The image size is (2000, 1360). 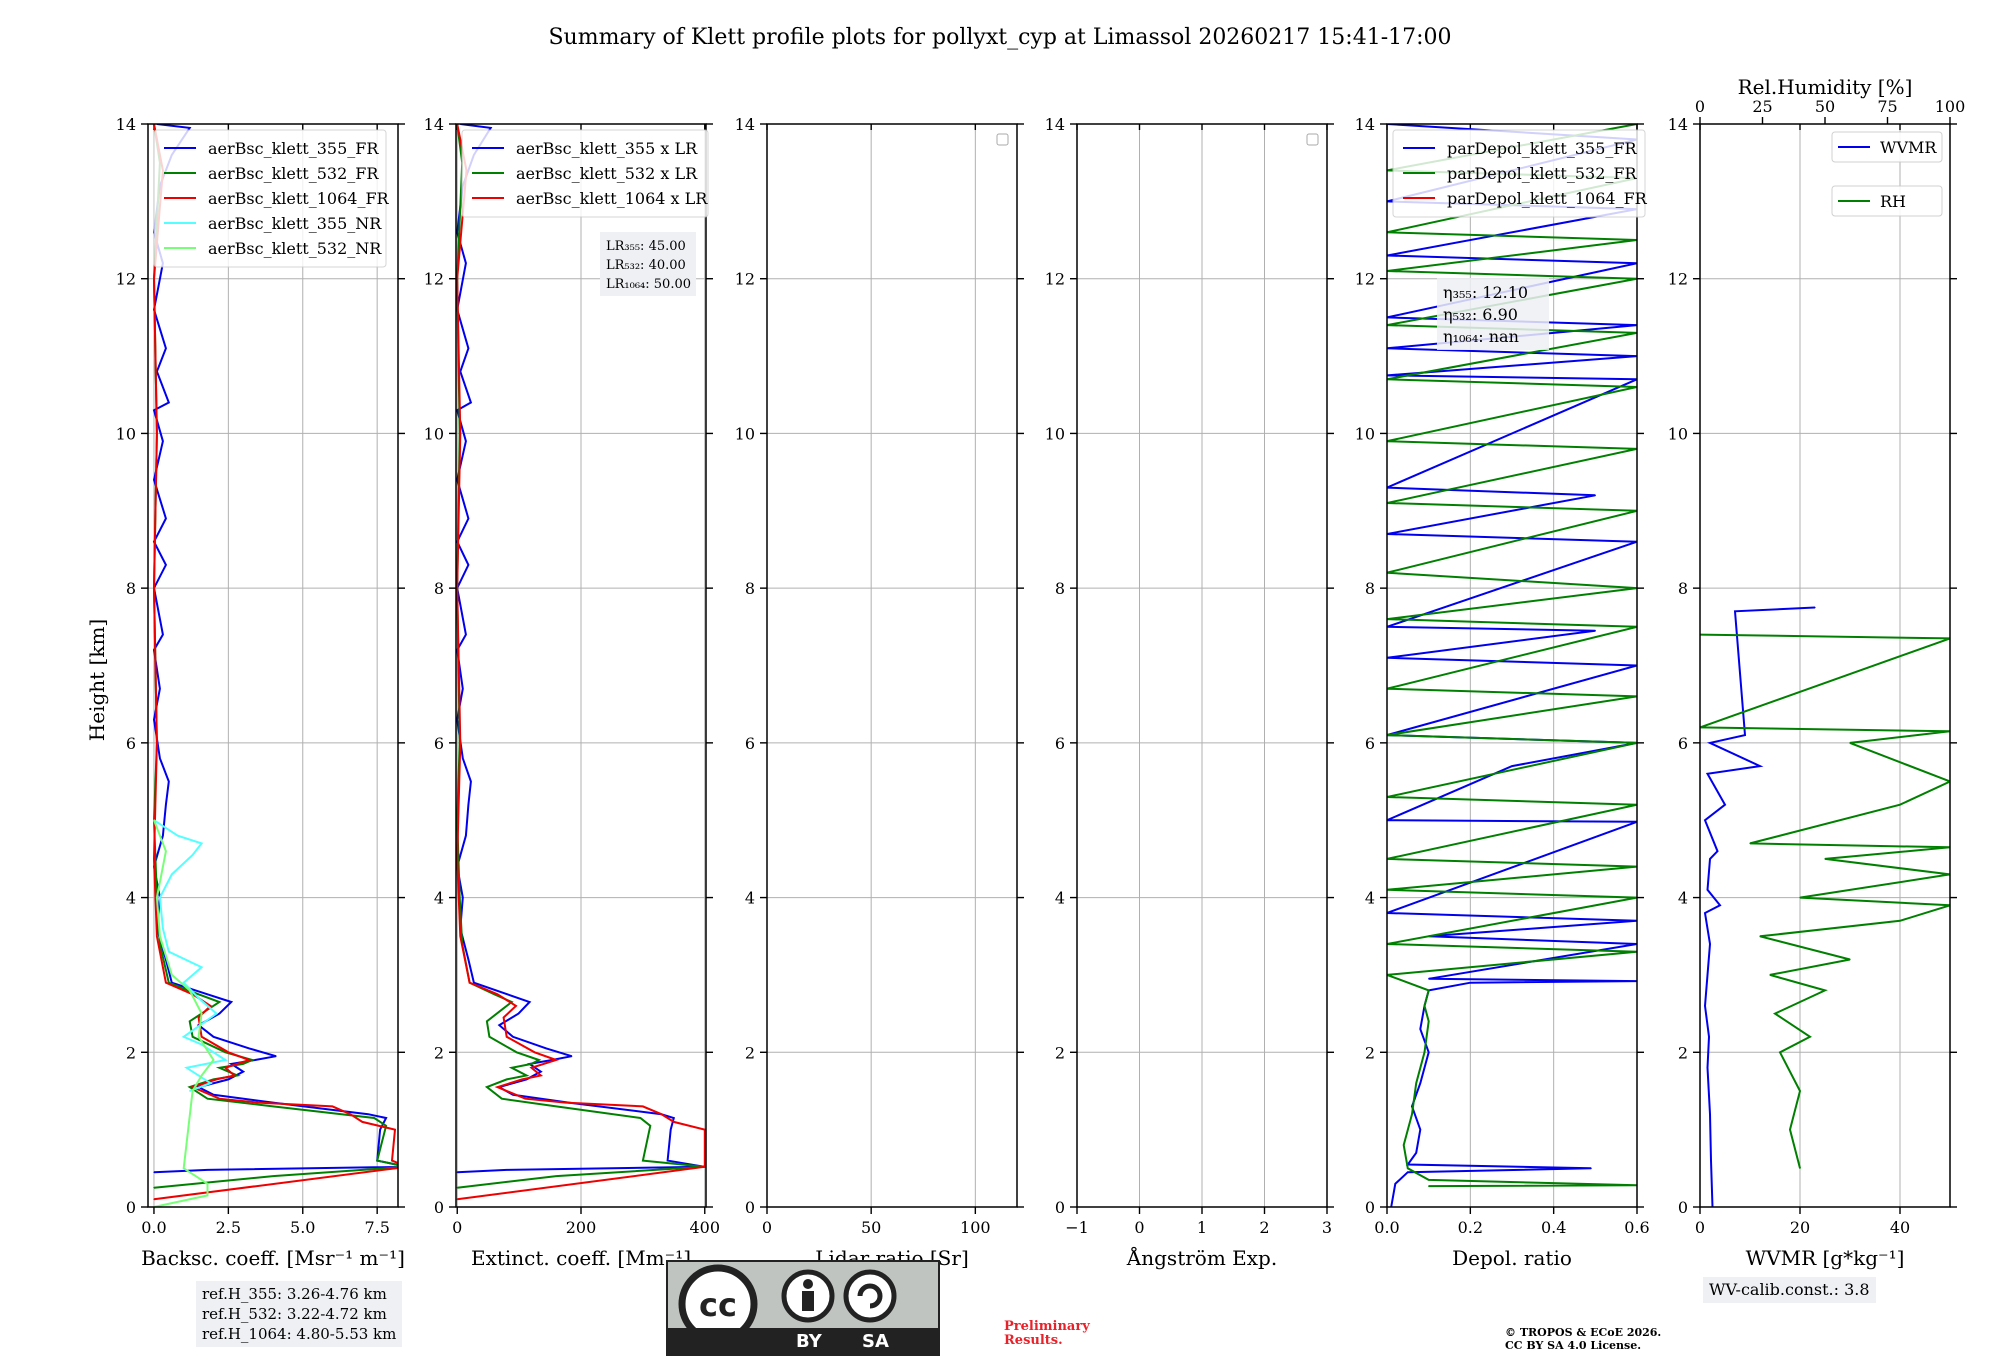 What do you see at coordinates (439, 1207) in the screenshot?
I see `y-tick-label: 0` at bounding box center [439, 1207].